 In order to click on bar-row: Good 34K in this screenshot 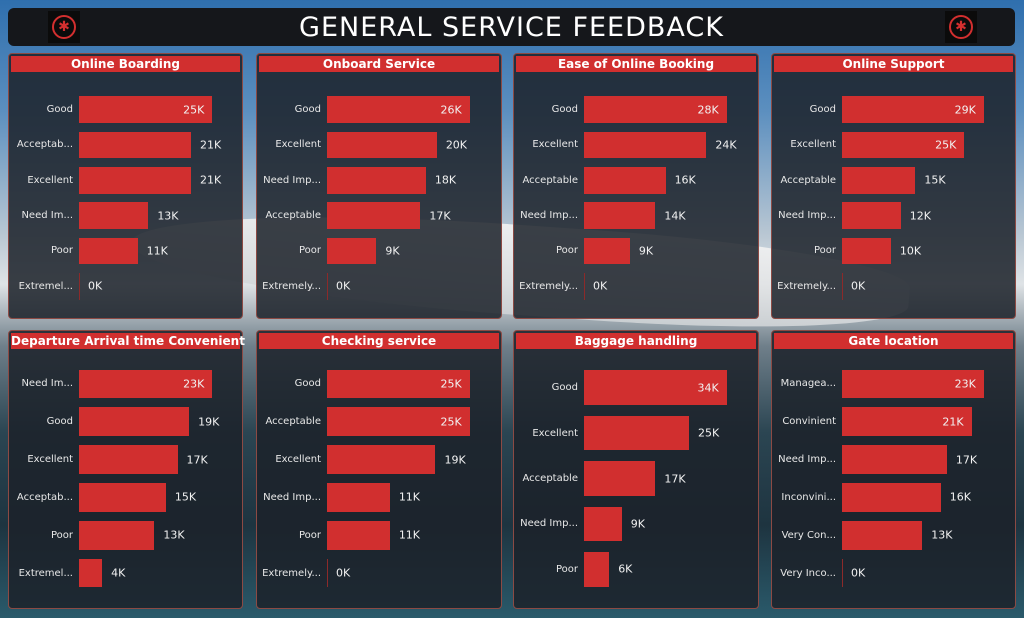, I will do `click(632, 387)`.